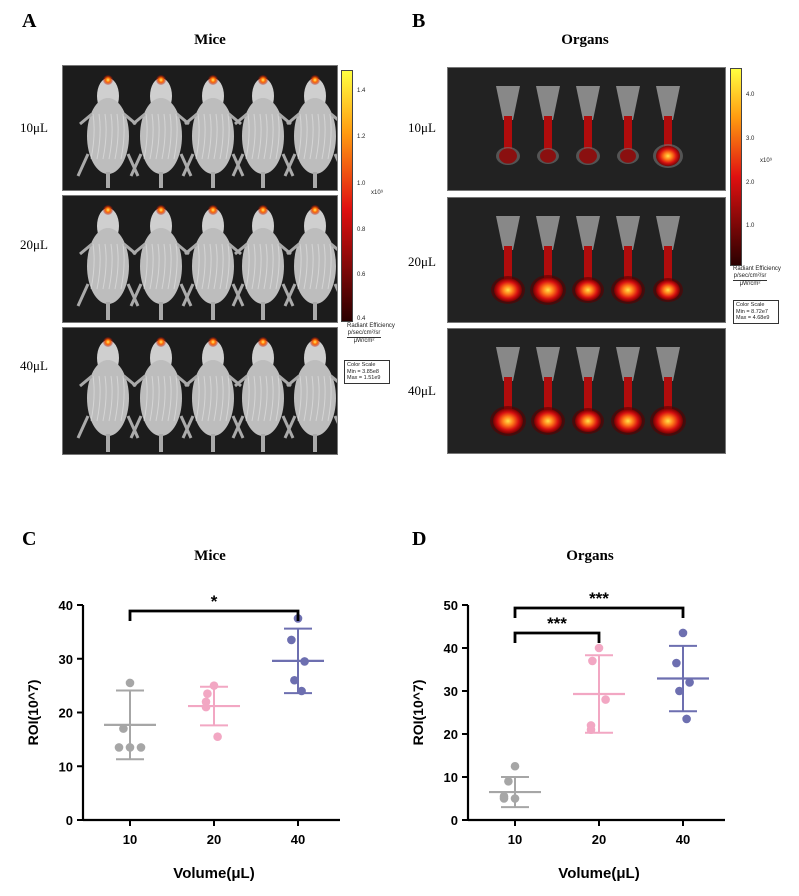 This screenshot has width=799, height=896. I want to click on y-tick-label: 0, so click(454, 820).